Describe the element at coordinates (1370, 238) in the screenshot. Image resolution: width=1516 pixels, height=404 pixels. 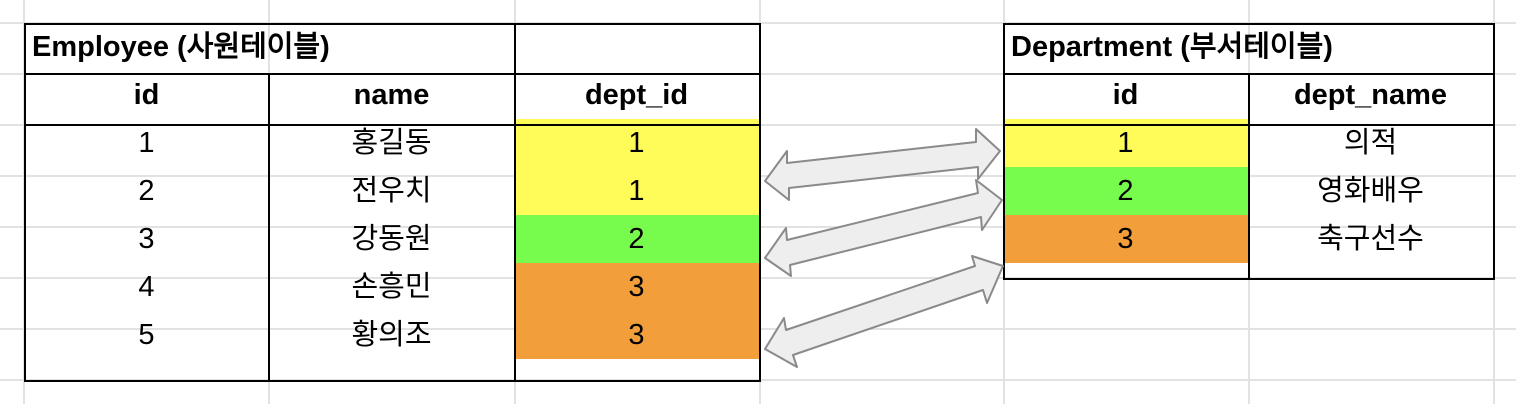
I see `department-name-cell: 축구선수` at that location.